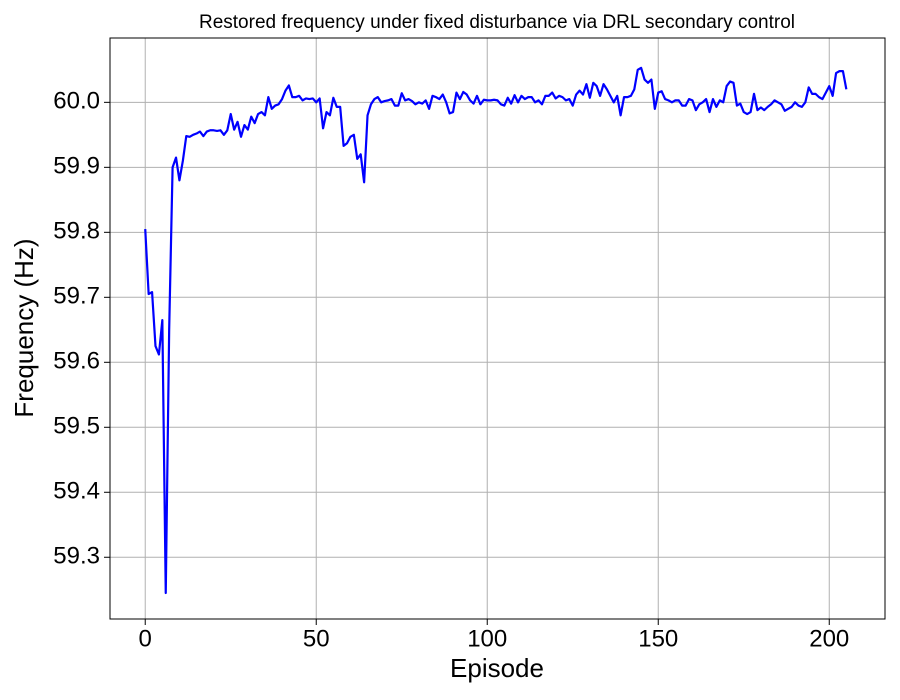 The image size is (900, 700). What do you see at coordinates (76, 361) in the screenshot?
I see `y-tick-label: 59.6` at bounding box center [76, 361].